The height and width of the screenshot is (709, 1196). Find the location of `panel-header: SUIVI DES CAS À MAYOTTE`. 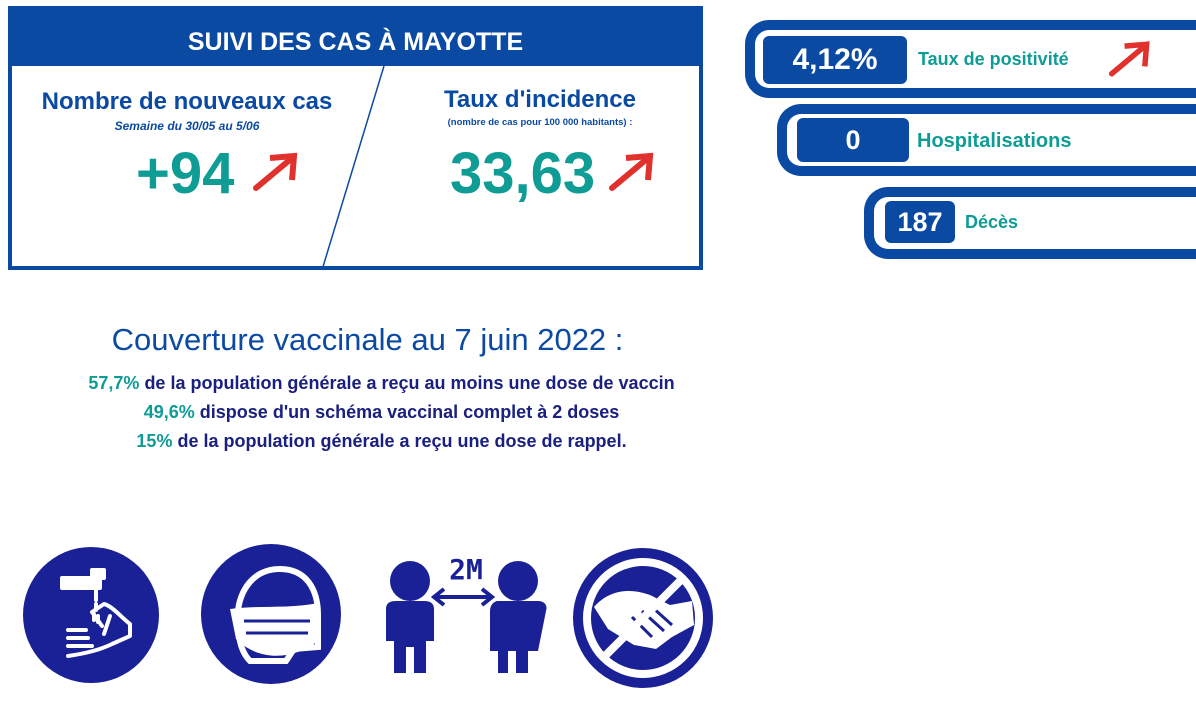

panel-header: SUIVI DES CAS À MAYOTTE is located at coordinates (355, 36).